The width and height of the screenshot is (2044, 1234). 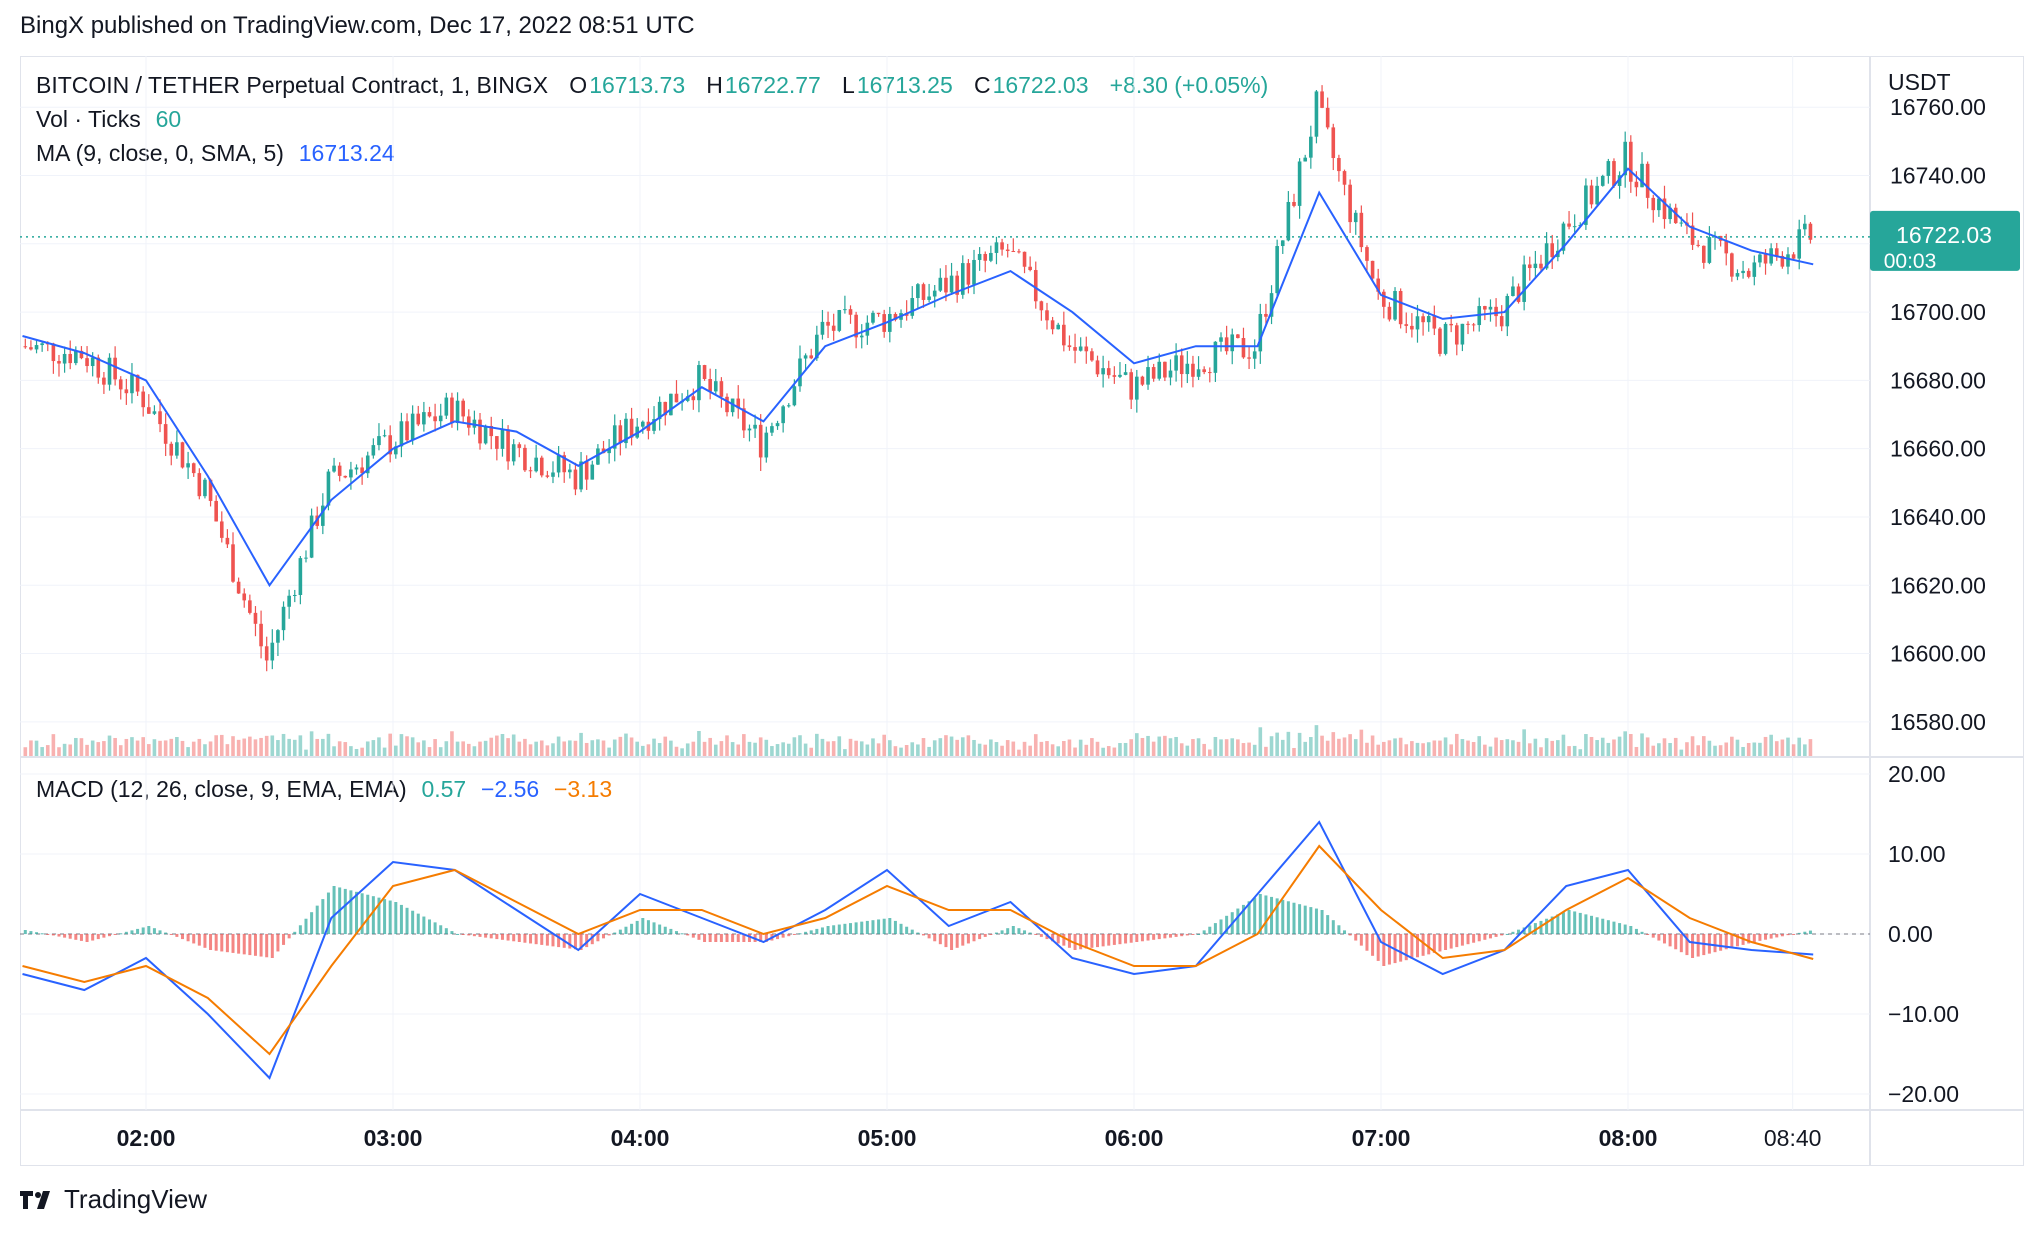 I want to click on macd-tick-label: 0.00, so click(x=1910, y=934).